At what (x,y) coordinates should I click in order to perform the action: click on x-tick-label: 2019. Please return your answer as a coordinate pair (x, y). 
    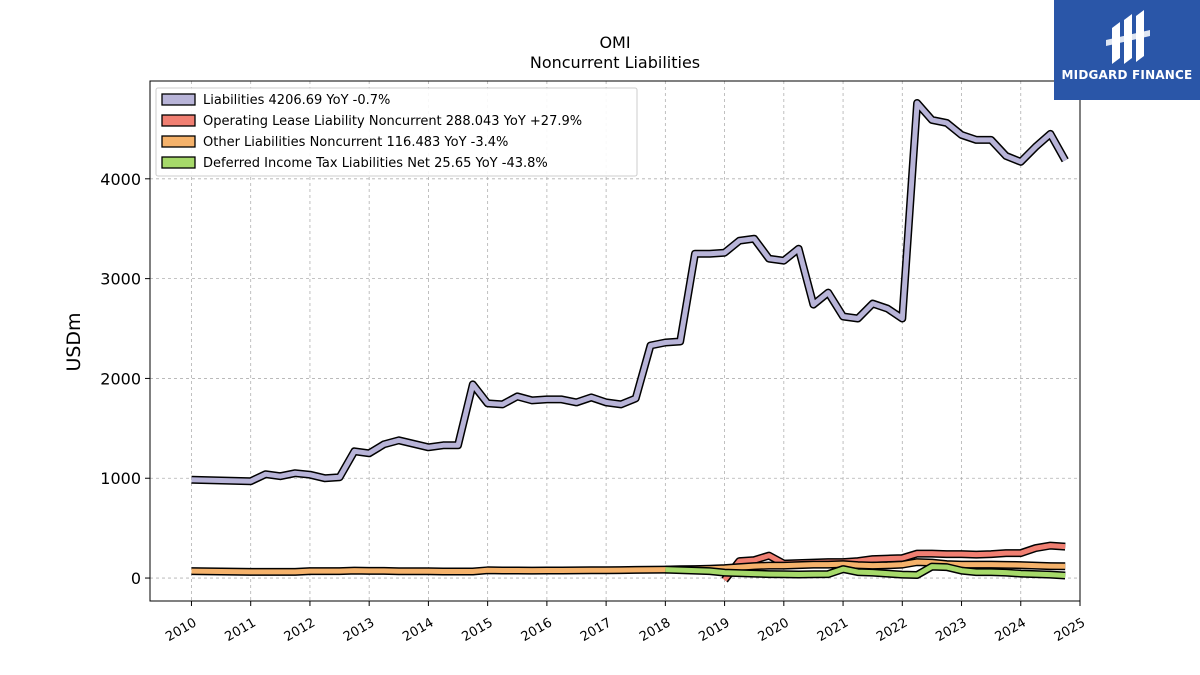
    Looking at the image, I should click on (714, 630).